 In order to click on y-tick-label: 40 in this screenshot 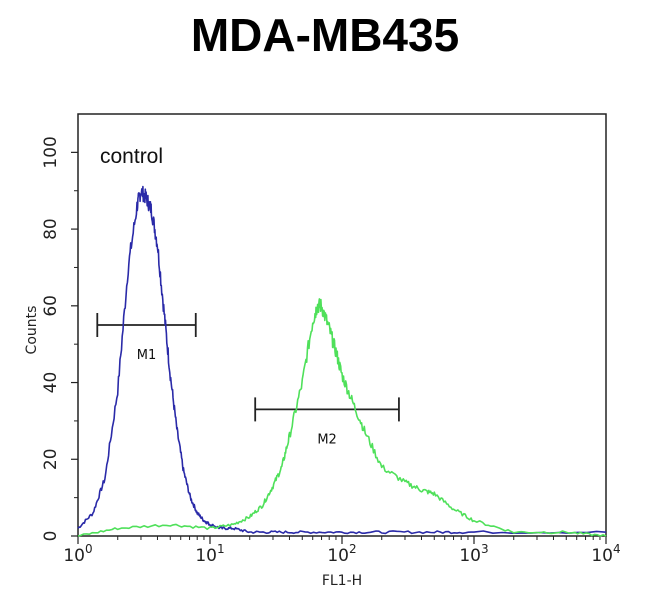, I will do `click(51, 383)`.